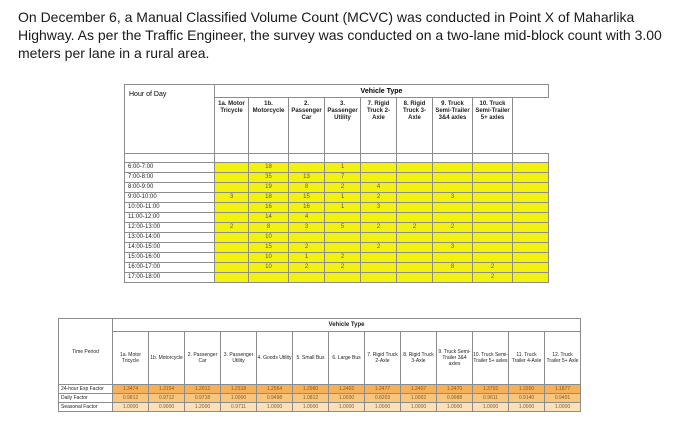 Image resolution: width=700 pixels, height=434 pixels. I want to click on factor-cell: 0.9712, so click(166, 398).